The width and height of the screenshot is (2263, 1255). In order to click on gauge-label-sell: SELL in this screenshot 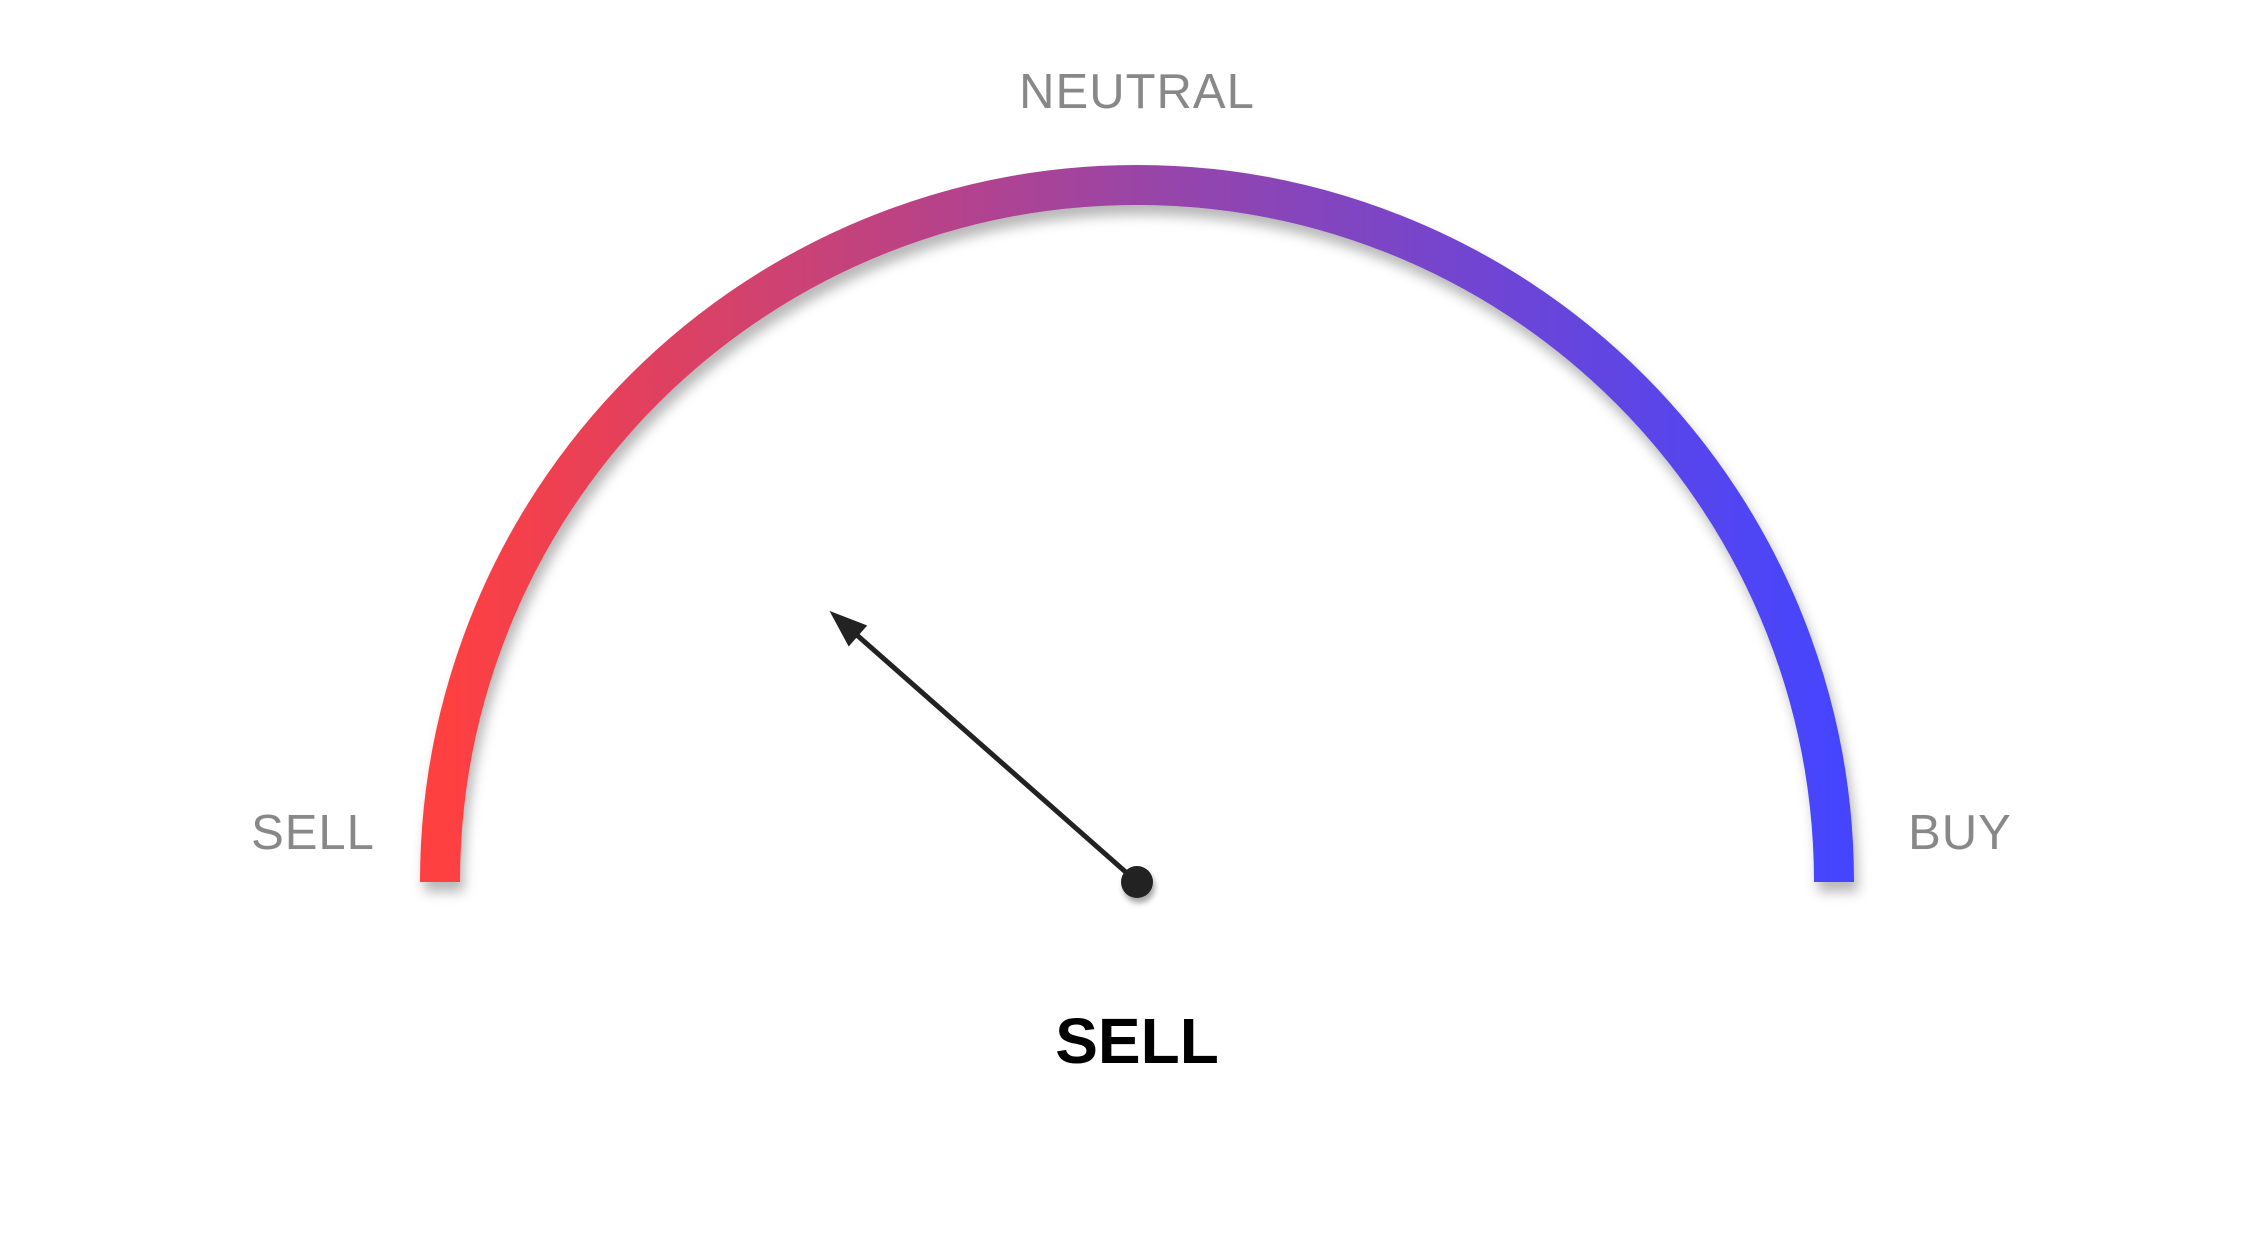, I will do `click(313, 833)`.